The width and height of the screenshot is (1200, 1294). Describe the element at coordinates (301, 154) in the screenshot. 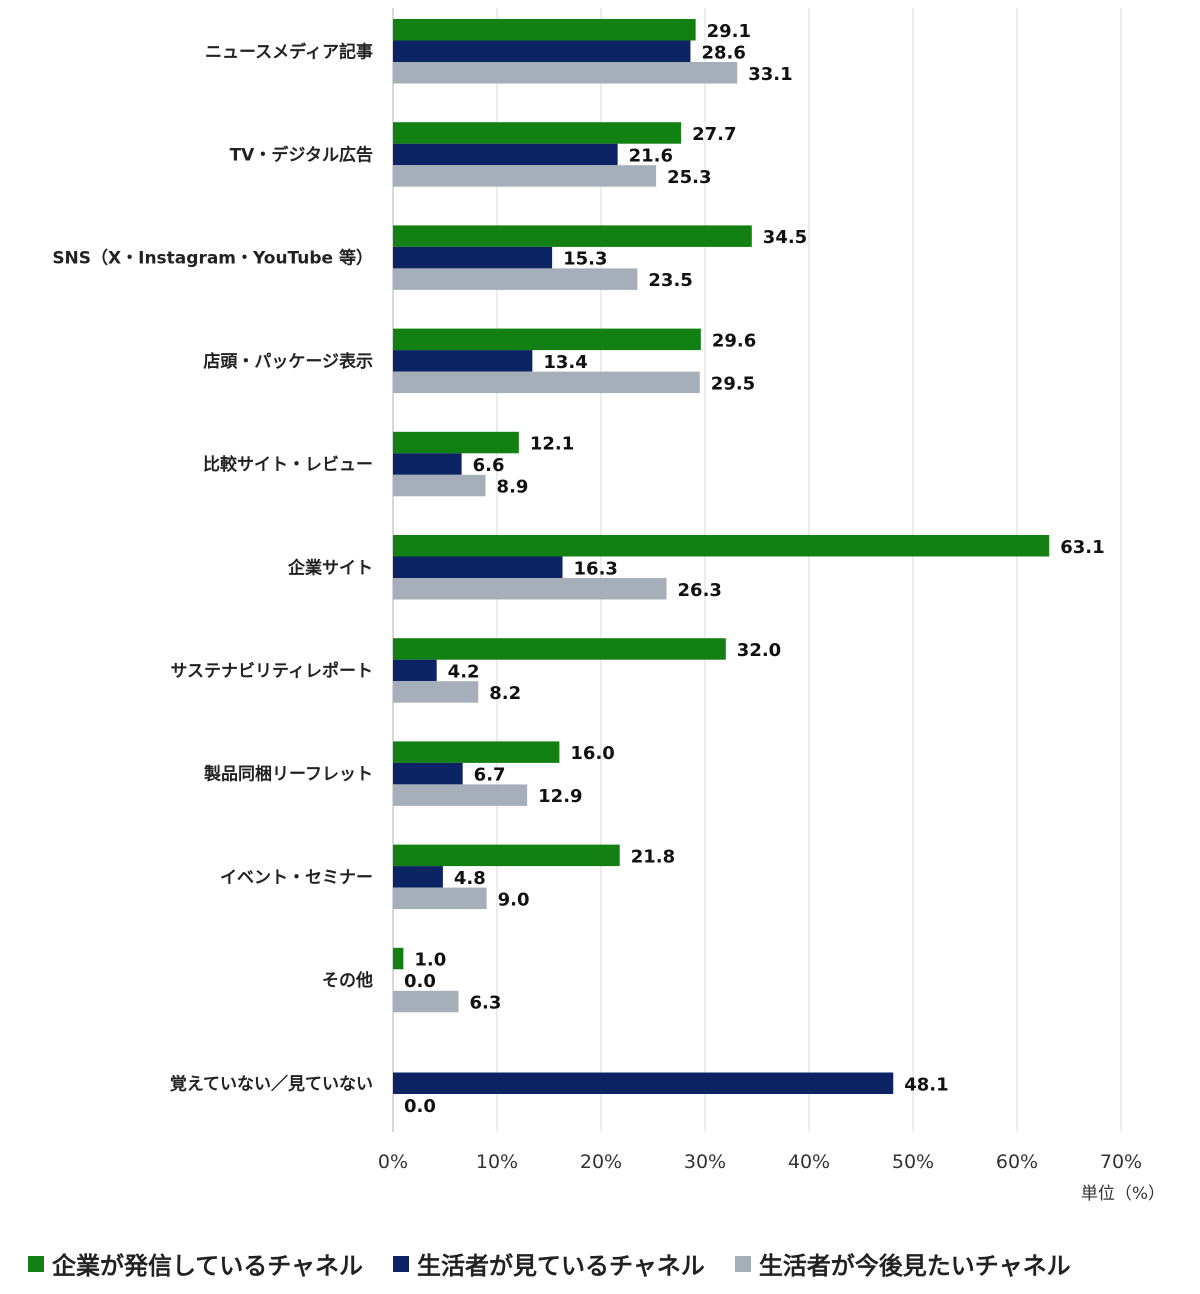

I see `category-label: TV・デジタル広告` at that location.